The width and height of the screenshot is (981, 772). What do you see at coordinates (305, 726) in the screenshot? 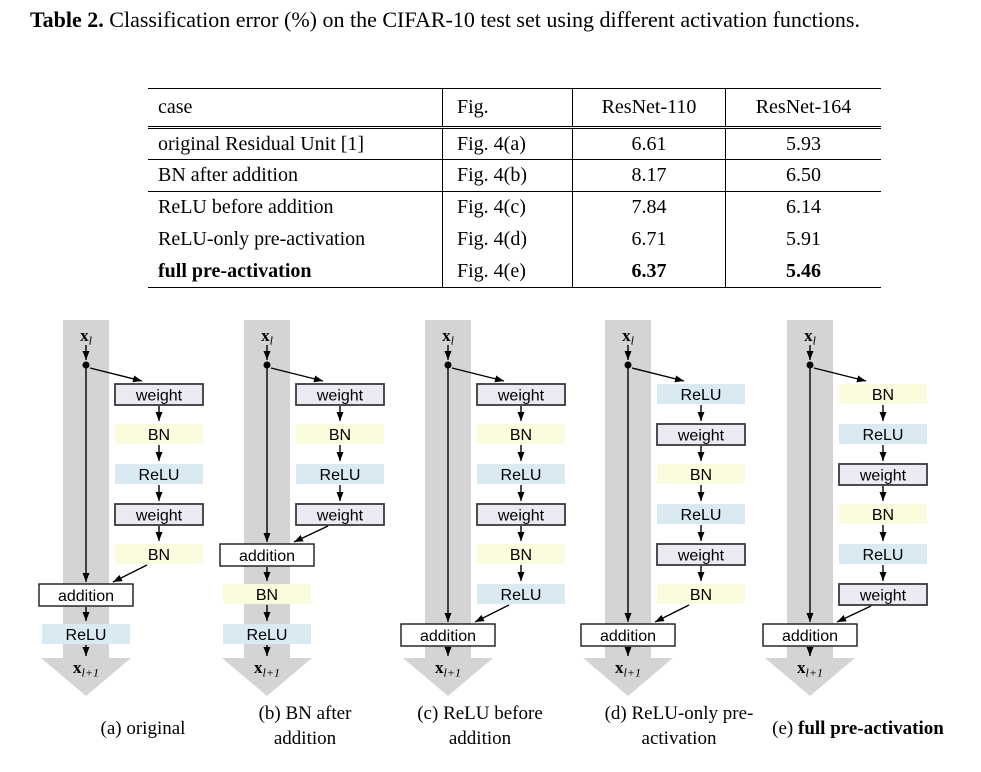
I see `figure-caption-b: (b) BN after addition` at bounding box center [305, 726].